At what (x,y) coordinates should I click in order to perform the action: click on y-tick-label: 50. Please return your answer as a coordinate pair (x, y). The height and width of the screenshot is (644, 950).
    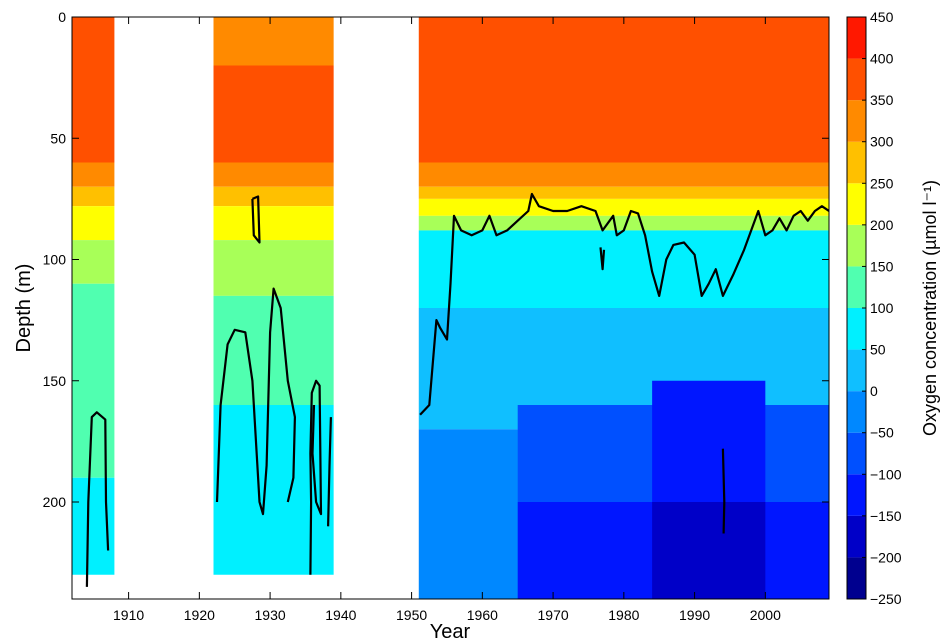
    Looking at the image, I should click on (58, 138).